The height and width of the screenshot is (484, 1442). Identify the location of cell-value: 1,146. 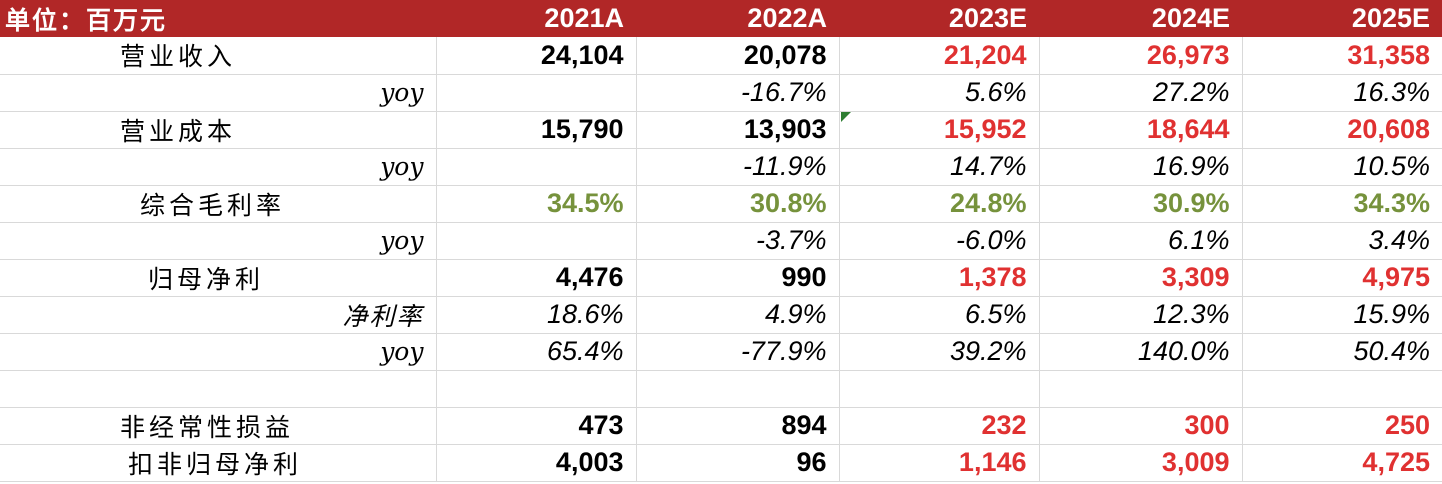
(939, 463).